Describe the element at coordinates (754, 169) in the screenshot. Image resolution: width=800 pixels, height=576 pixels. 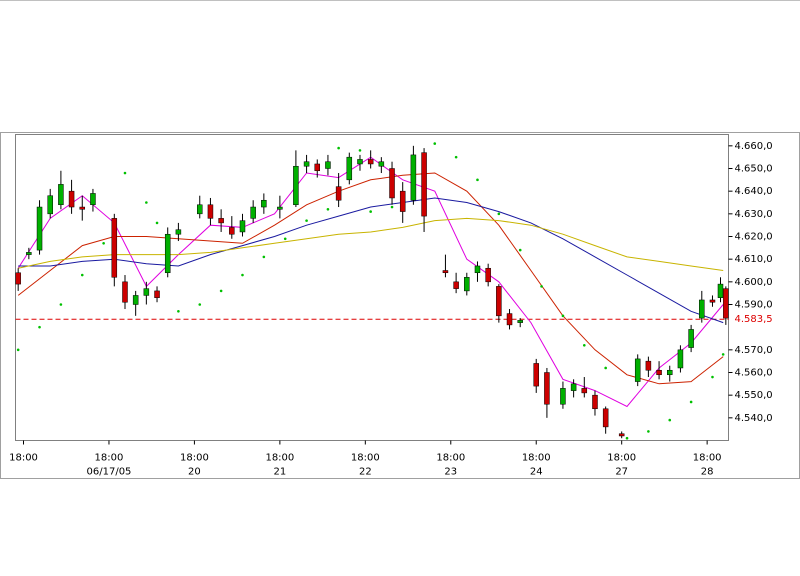
I see `y-tick-label: 4.650,0` at that location.